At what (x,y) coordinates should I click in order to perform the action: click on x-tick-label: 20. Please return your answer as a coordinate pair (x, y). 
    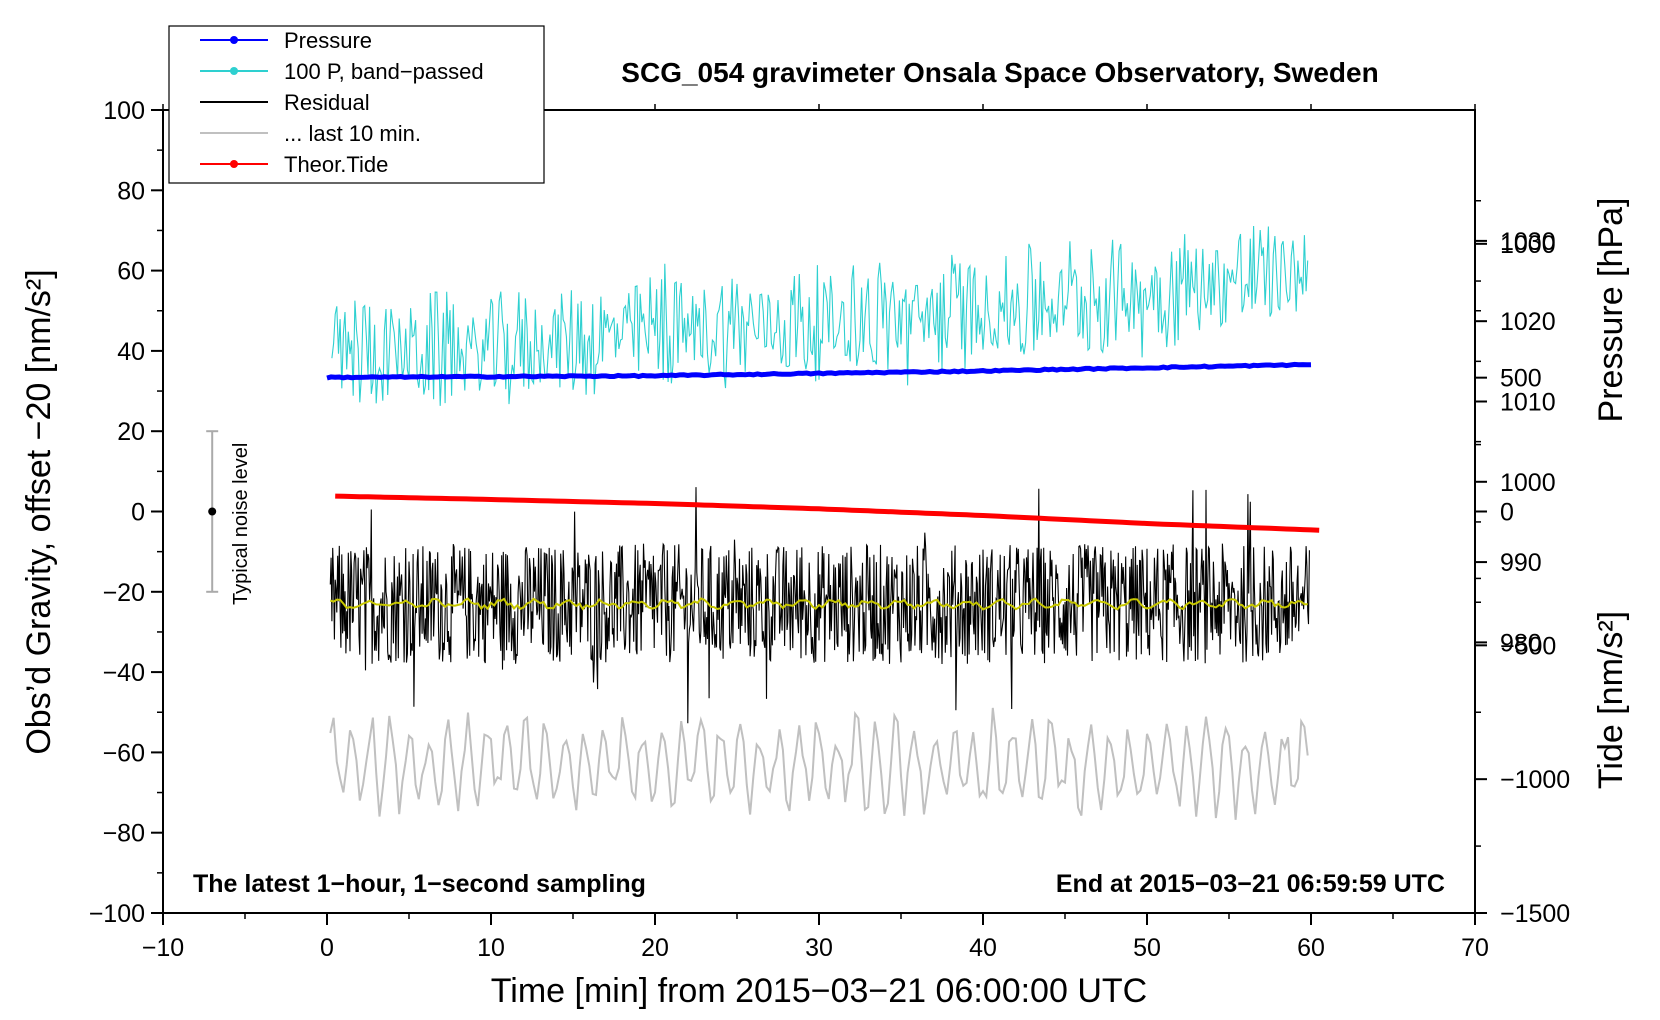
    Looking at the image, I should click on (655, 948).